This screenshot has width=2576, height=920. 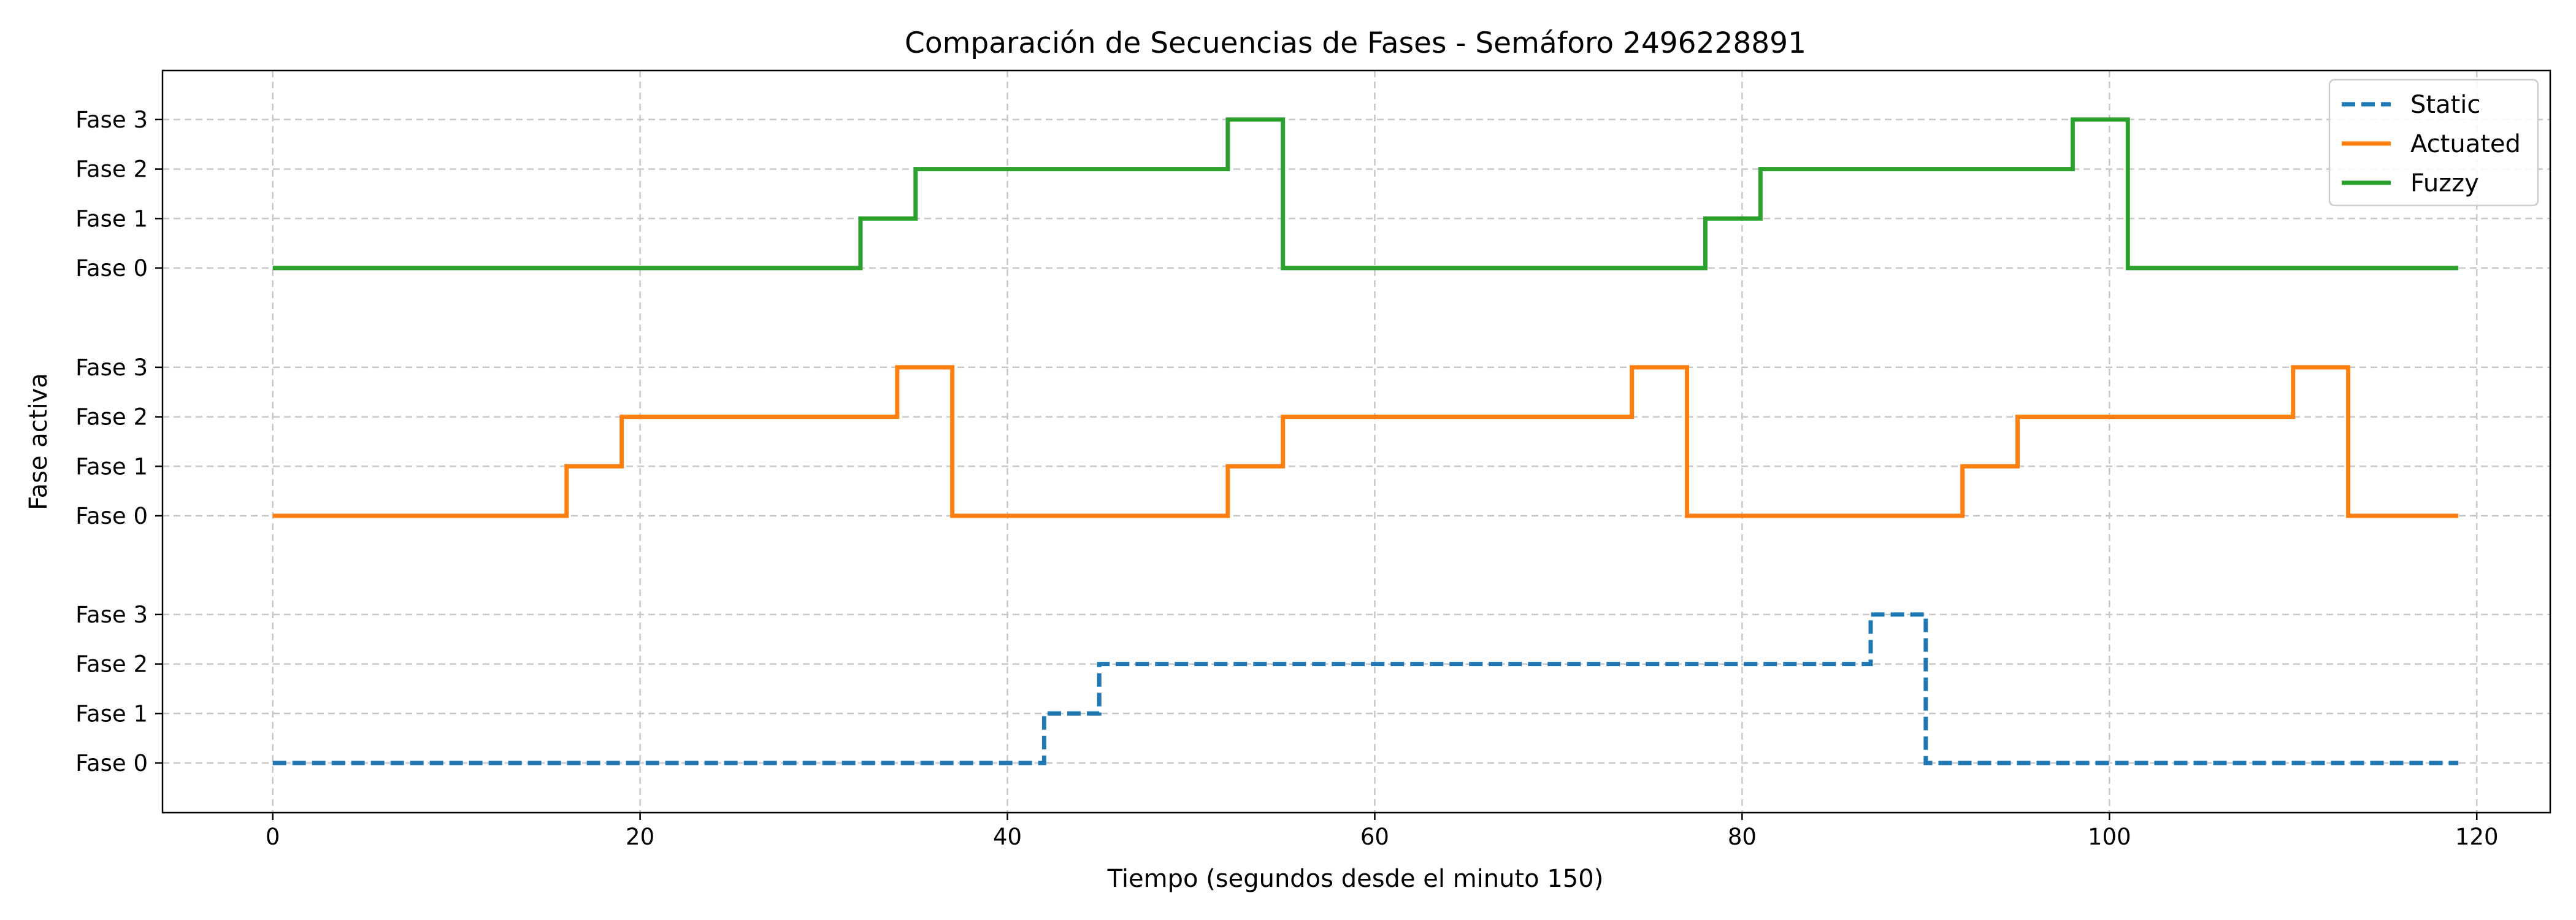 What do you see at coordinates (39, 441) in the screenshot?
I see `y-axis-title: Fase activa` at bounding box center [39, 441].